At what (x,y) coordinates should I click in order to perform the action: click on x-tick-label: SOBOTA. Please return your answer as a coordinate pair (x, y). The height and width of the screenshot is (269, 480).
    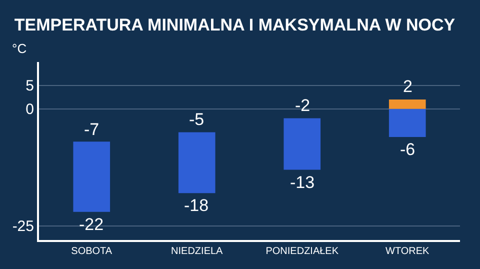
    Looking at the image, I should click on (91, 251).